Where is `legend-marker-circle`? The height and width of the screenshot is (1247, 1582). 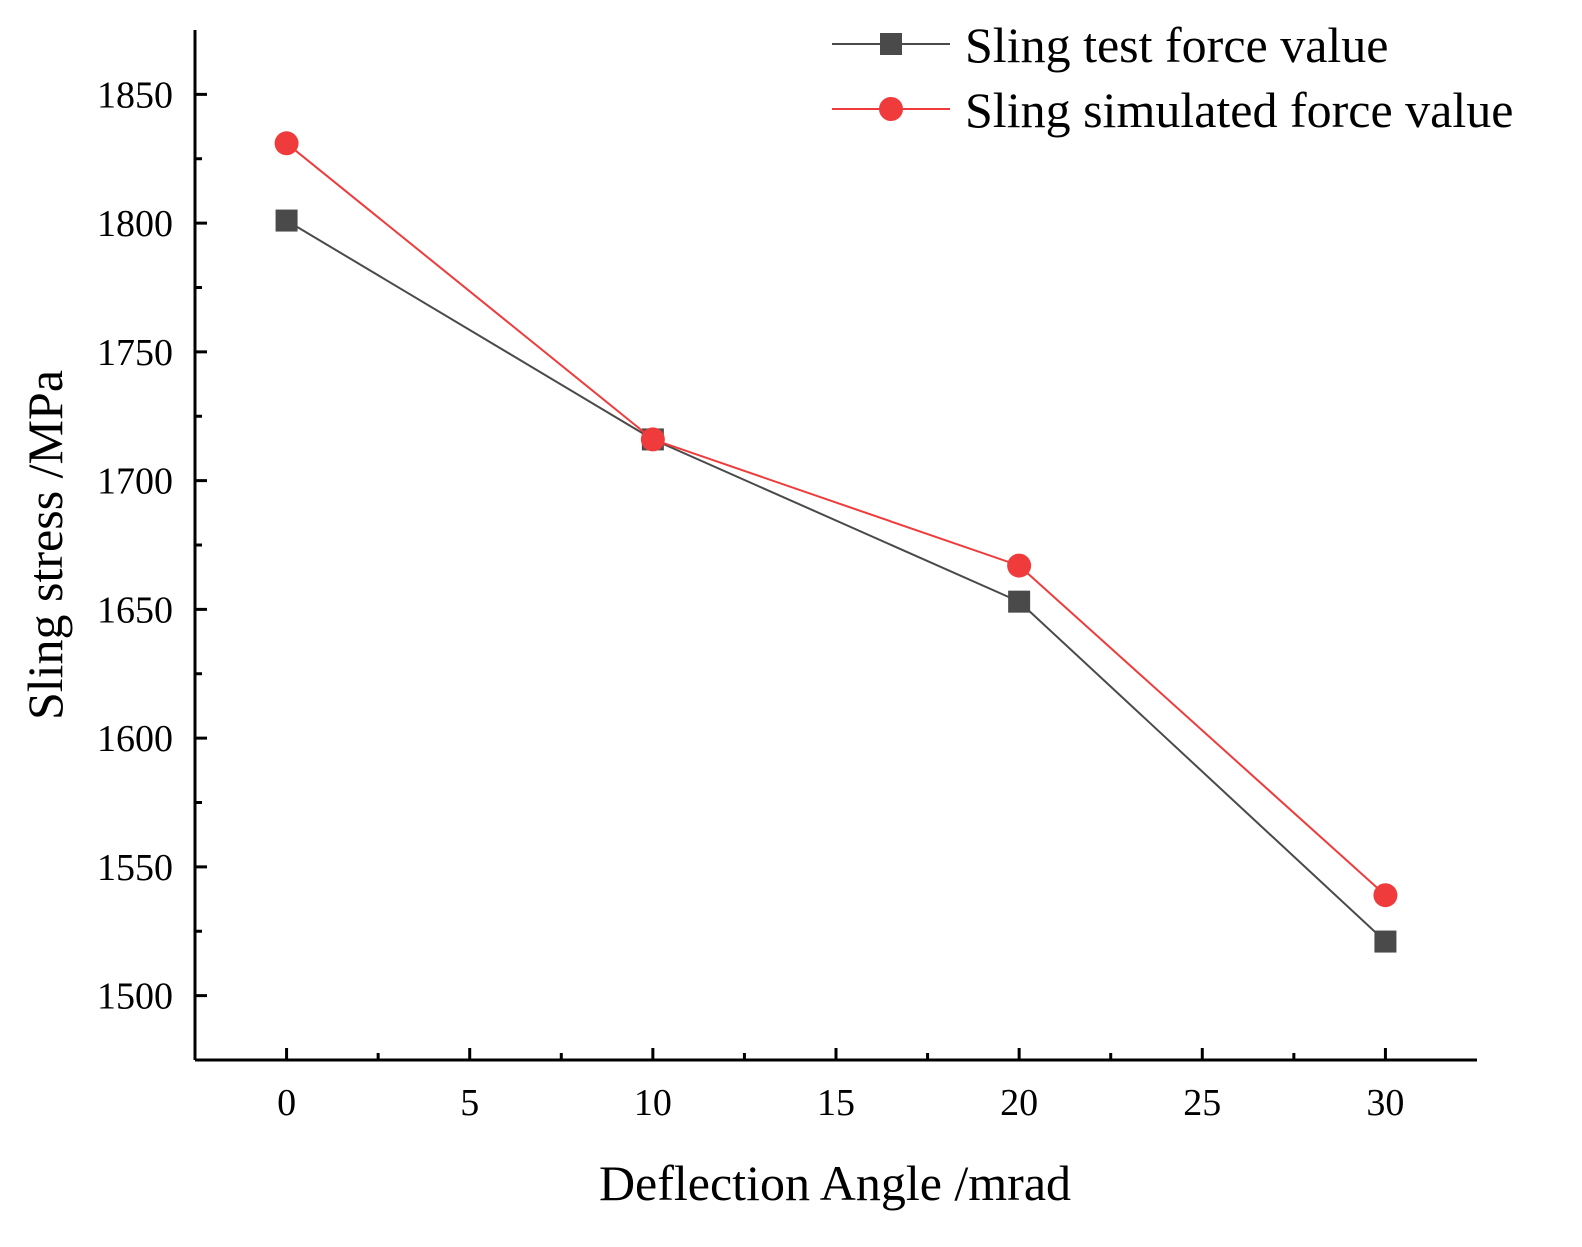 legend-marker-circle is located at coordinates (891, 109).